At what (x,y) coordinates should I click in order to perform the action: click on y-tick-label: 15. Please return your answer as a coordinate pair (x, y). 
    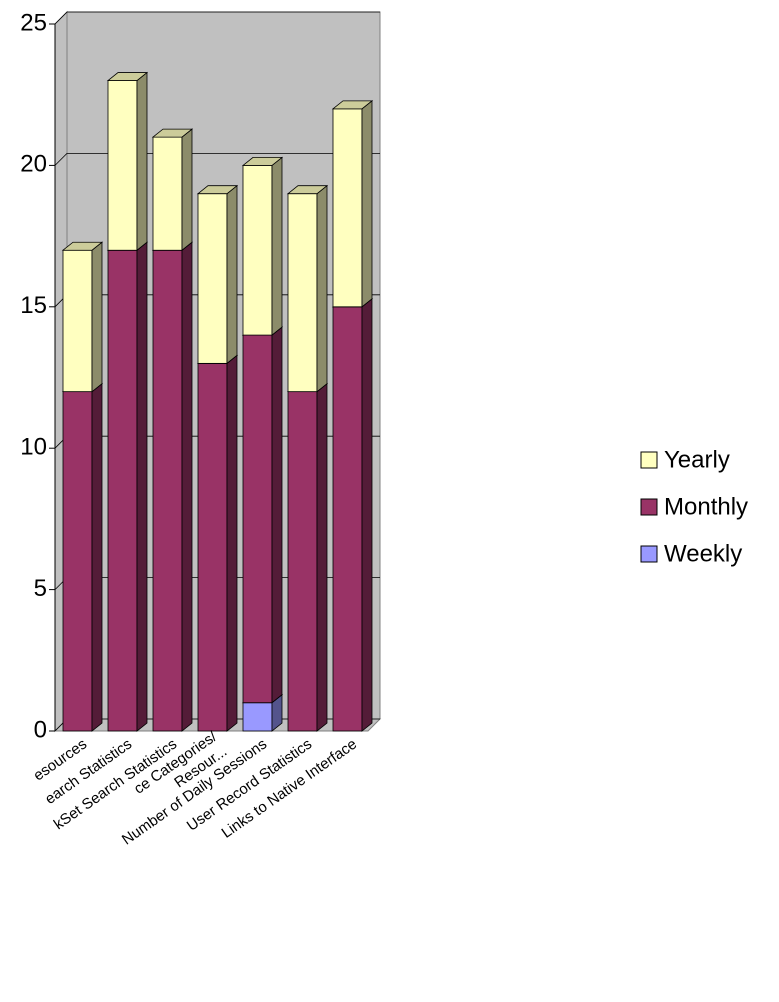
    Looking at the image, I should click on (33, 305).